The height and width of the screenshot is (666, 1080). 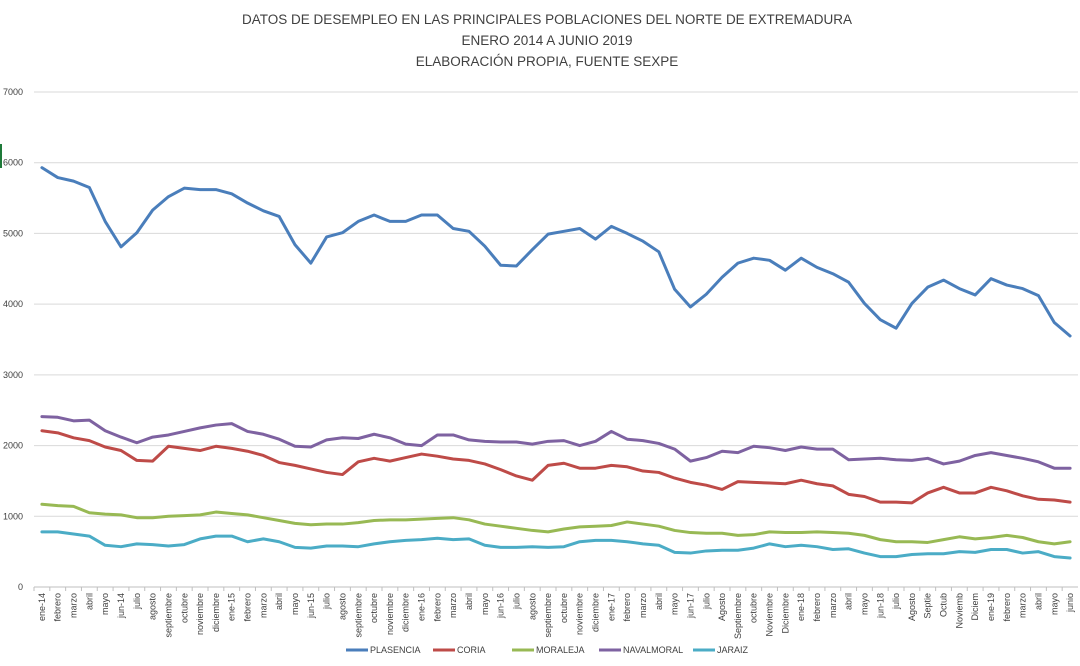 I want to click on legend: PLASENCIA CORIA MORALEJA NAVALMORAL JARAIZ, so click(x=547, y=650).